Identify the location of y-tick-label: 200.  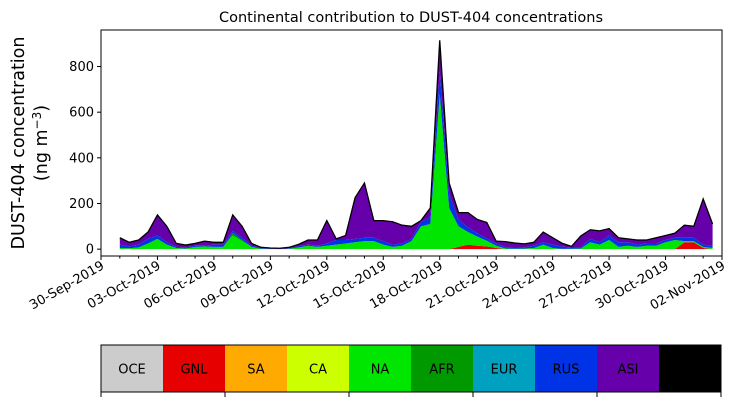
(81, 204).